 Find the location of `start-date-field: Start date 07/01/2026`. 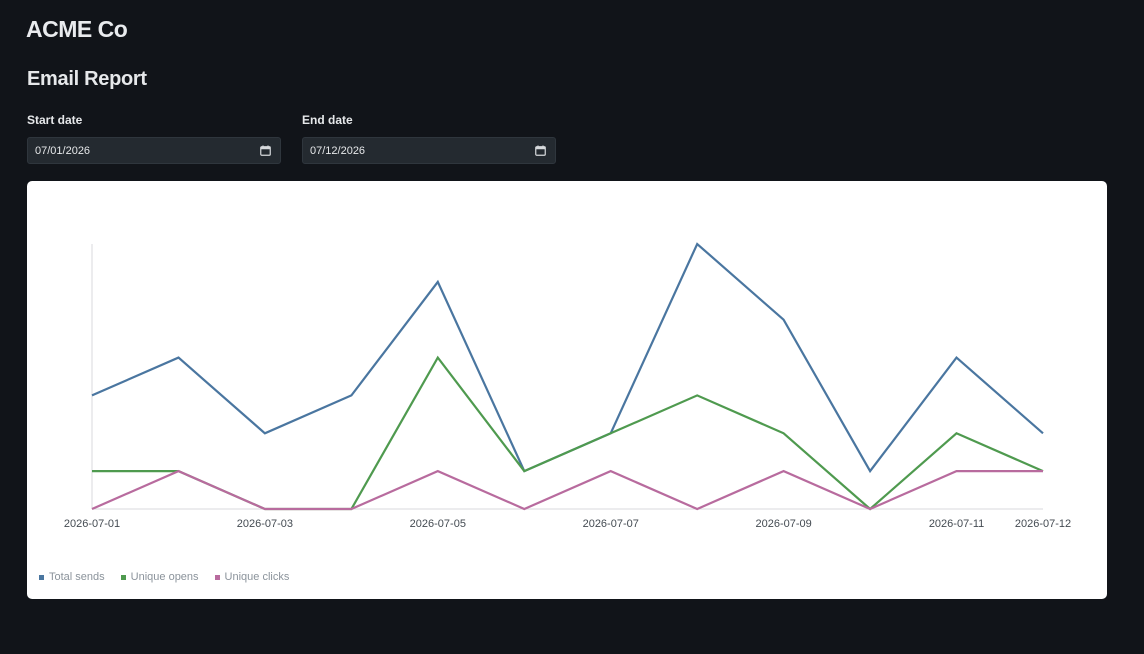

start-date-field: Start date 07/01/2026 is located at coordinates (154, 138).